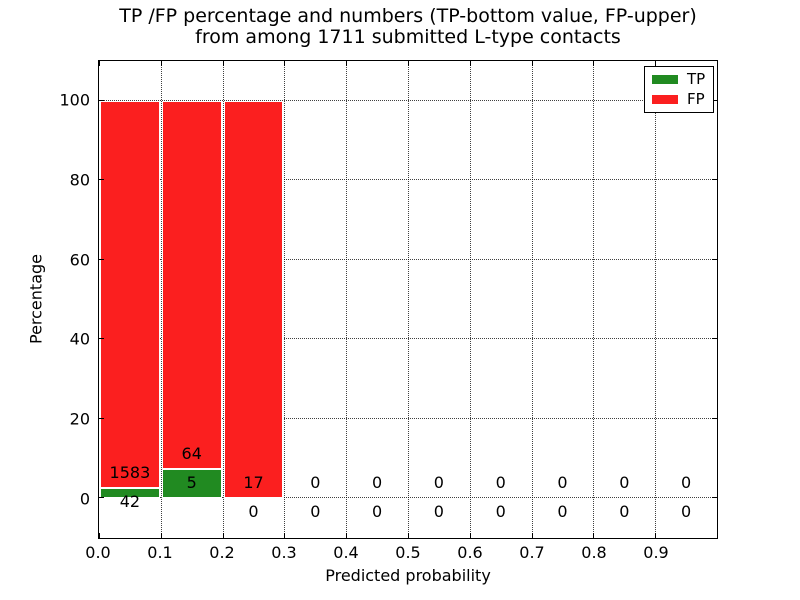 The width and height of the screenshot is (800, 600). What do you see at coordinates (696, 79) in the screenshot?
I see `legend-label-tp: TP` at bounding box center [696, 79].